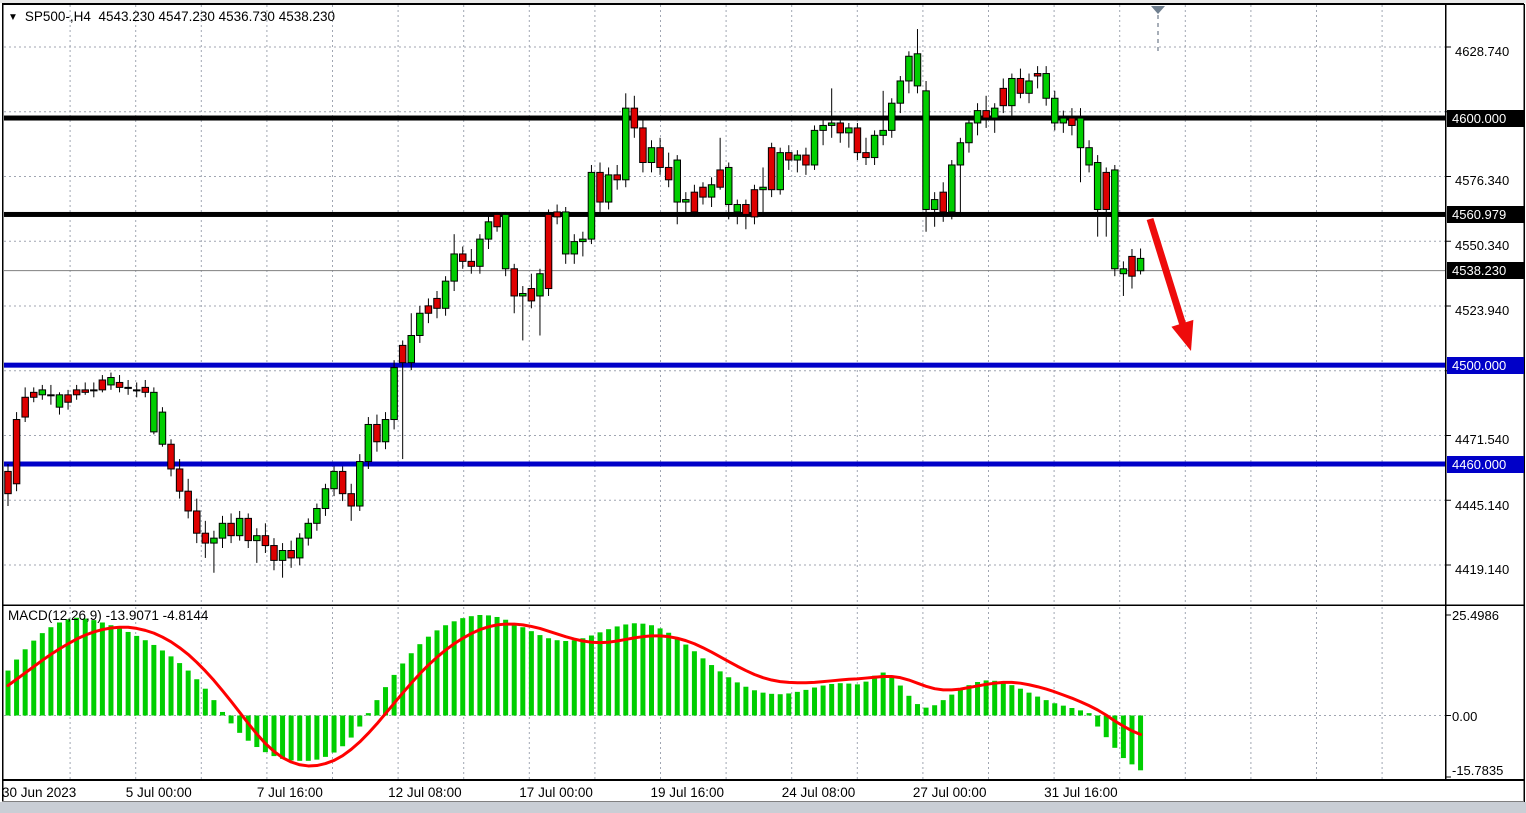  Describe the element at coordinates (724, 365) in the screenshot. I see `support-line-4500.000` at that location.